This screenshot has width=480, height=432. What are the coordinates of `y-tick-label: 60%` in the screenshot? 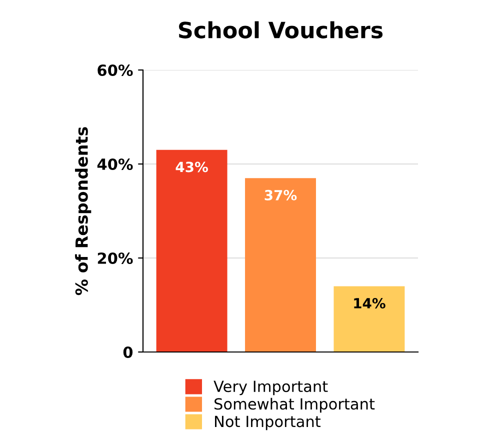 It's located at (115, 70).